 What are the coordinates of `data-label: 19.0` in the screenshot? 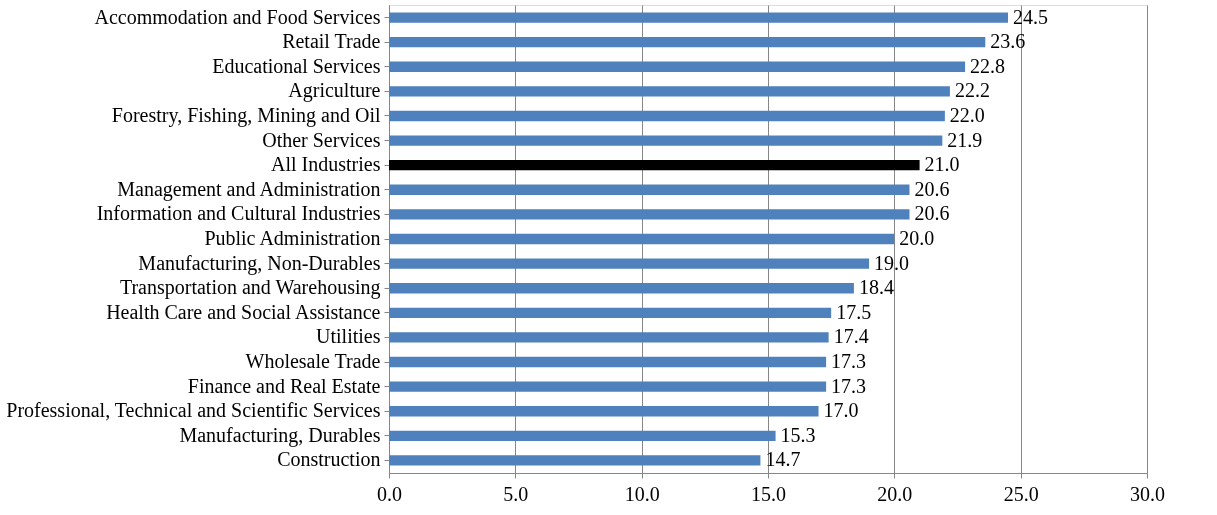 It's located at (892, 262).